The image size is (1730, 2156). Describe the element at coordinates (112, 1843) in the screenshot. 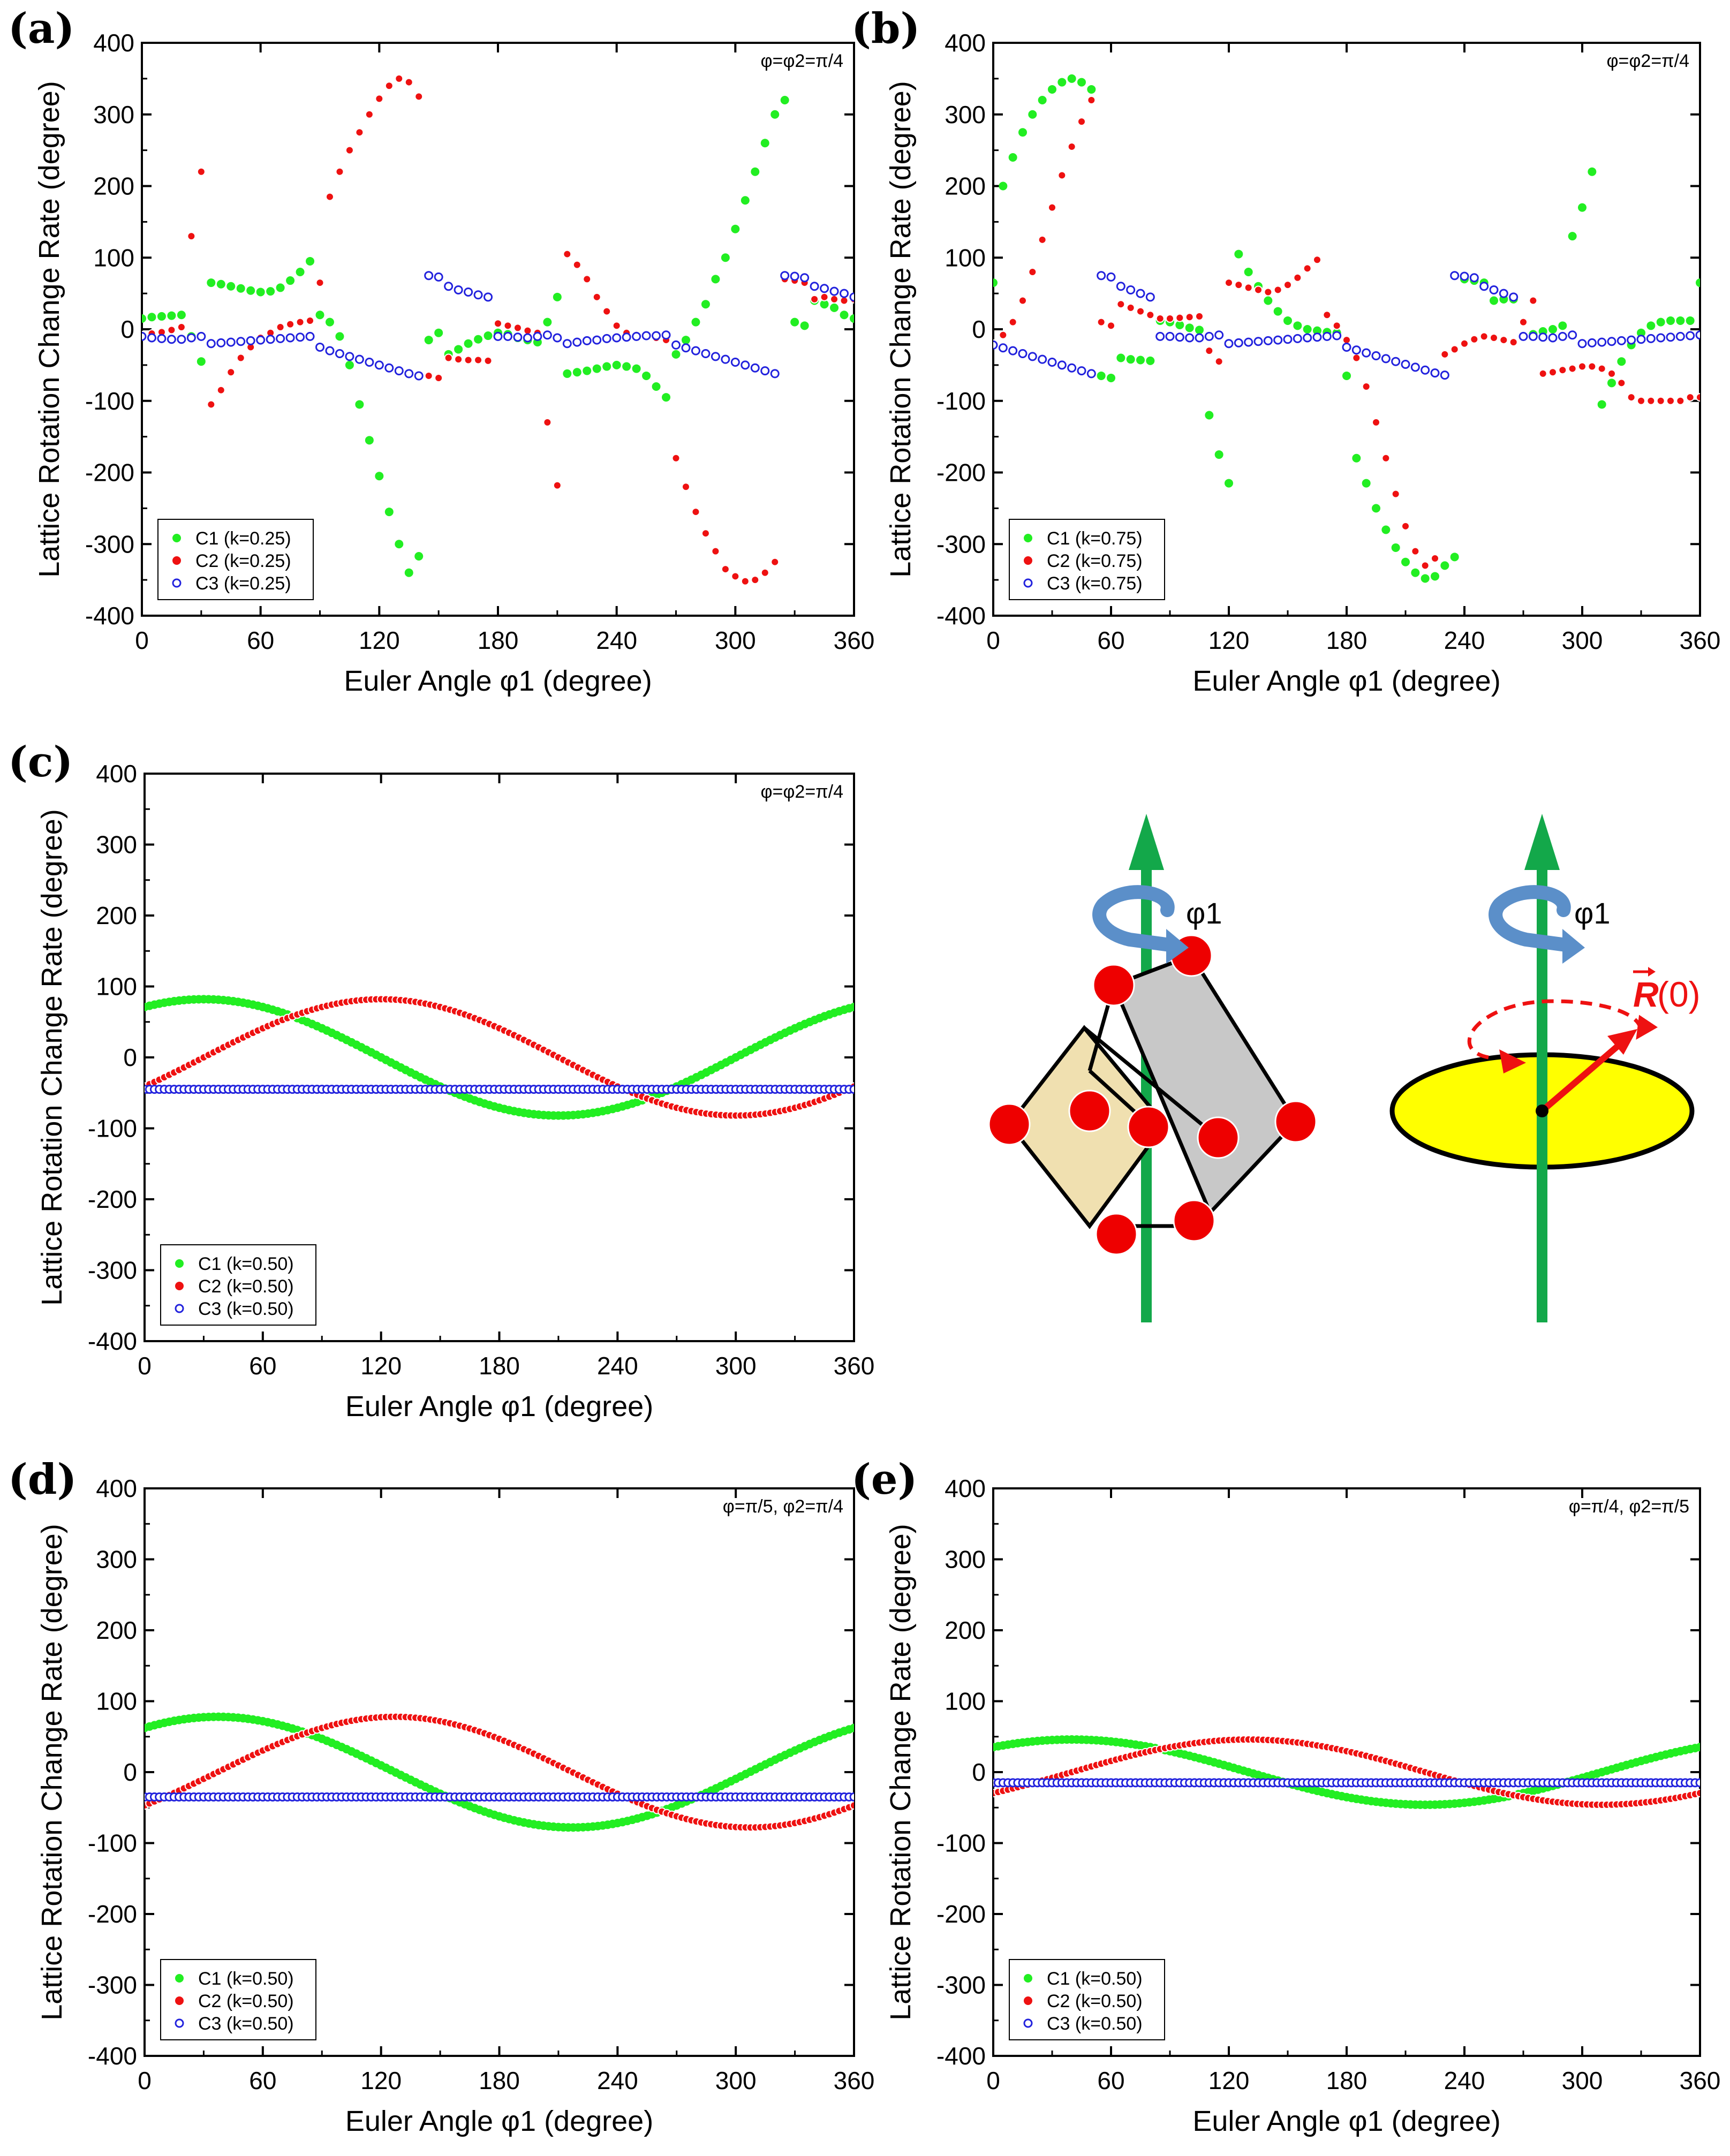

I see `y-tick-label: -100` at that location.